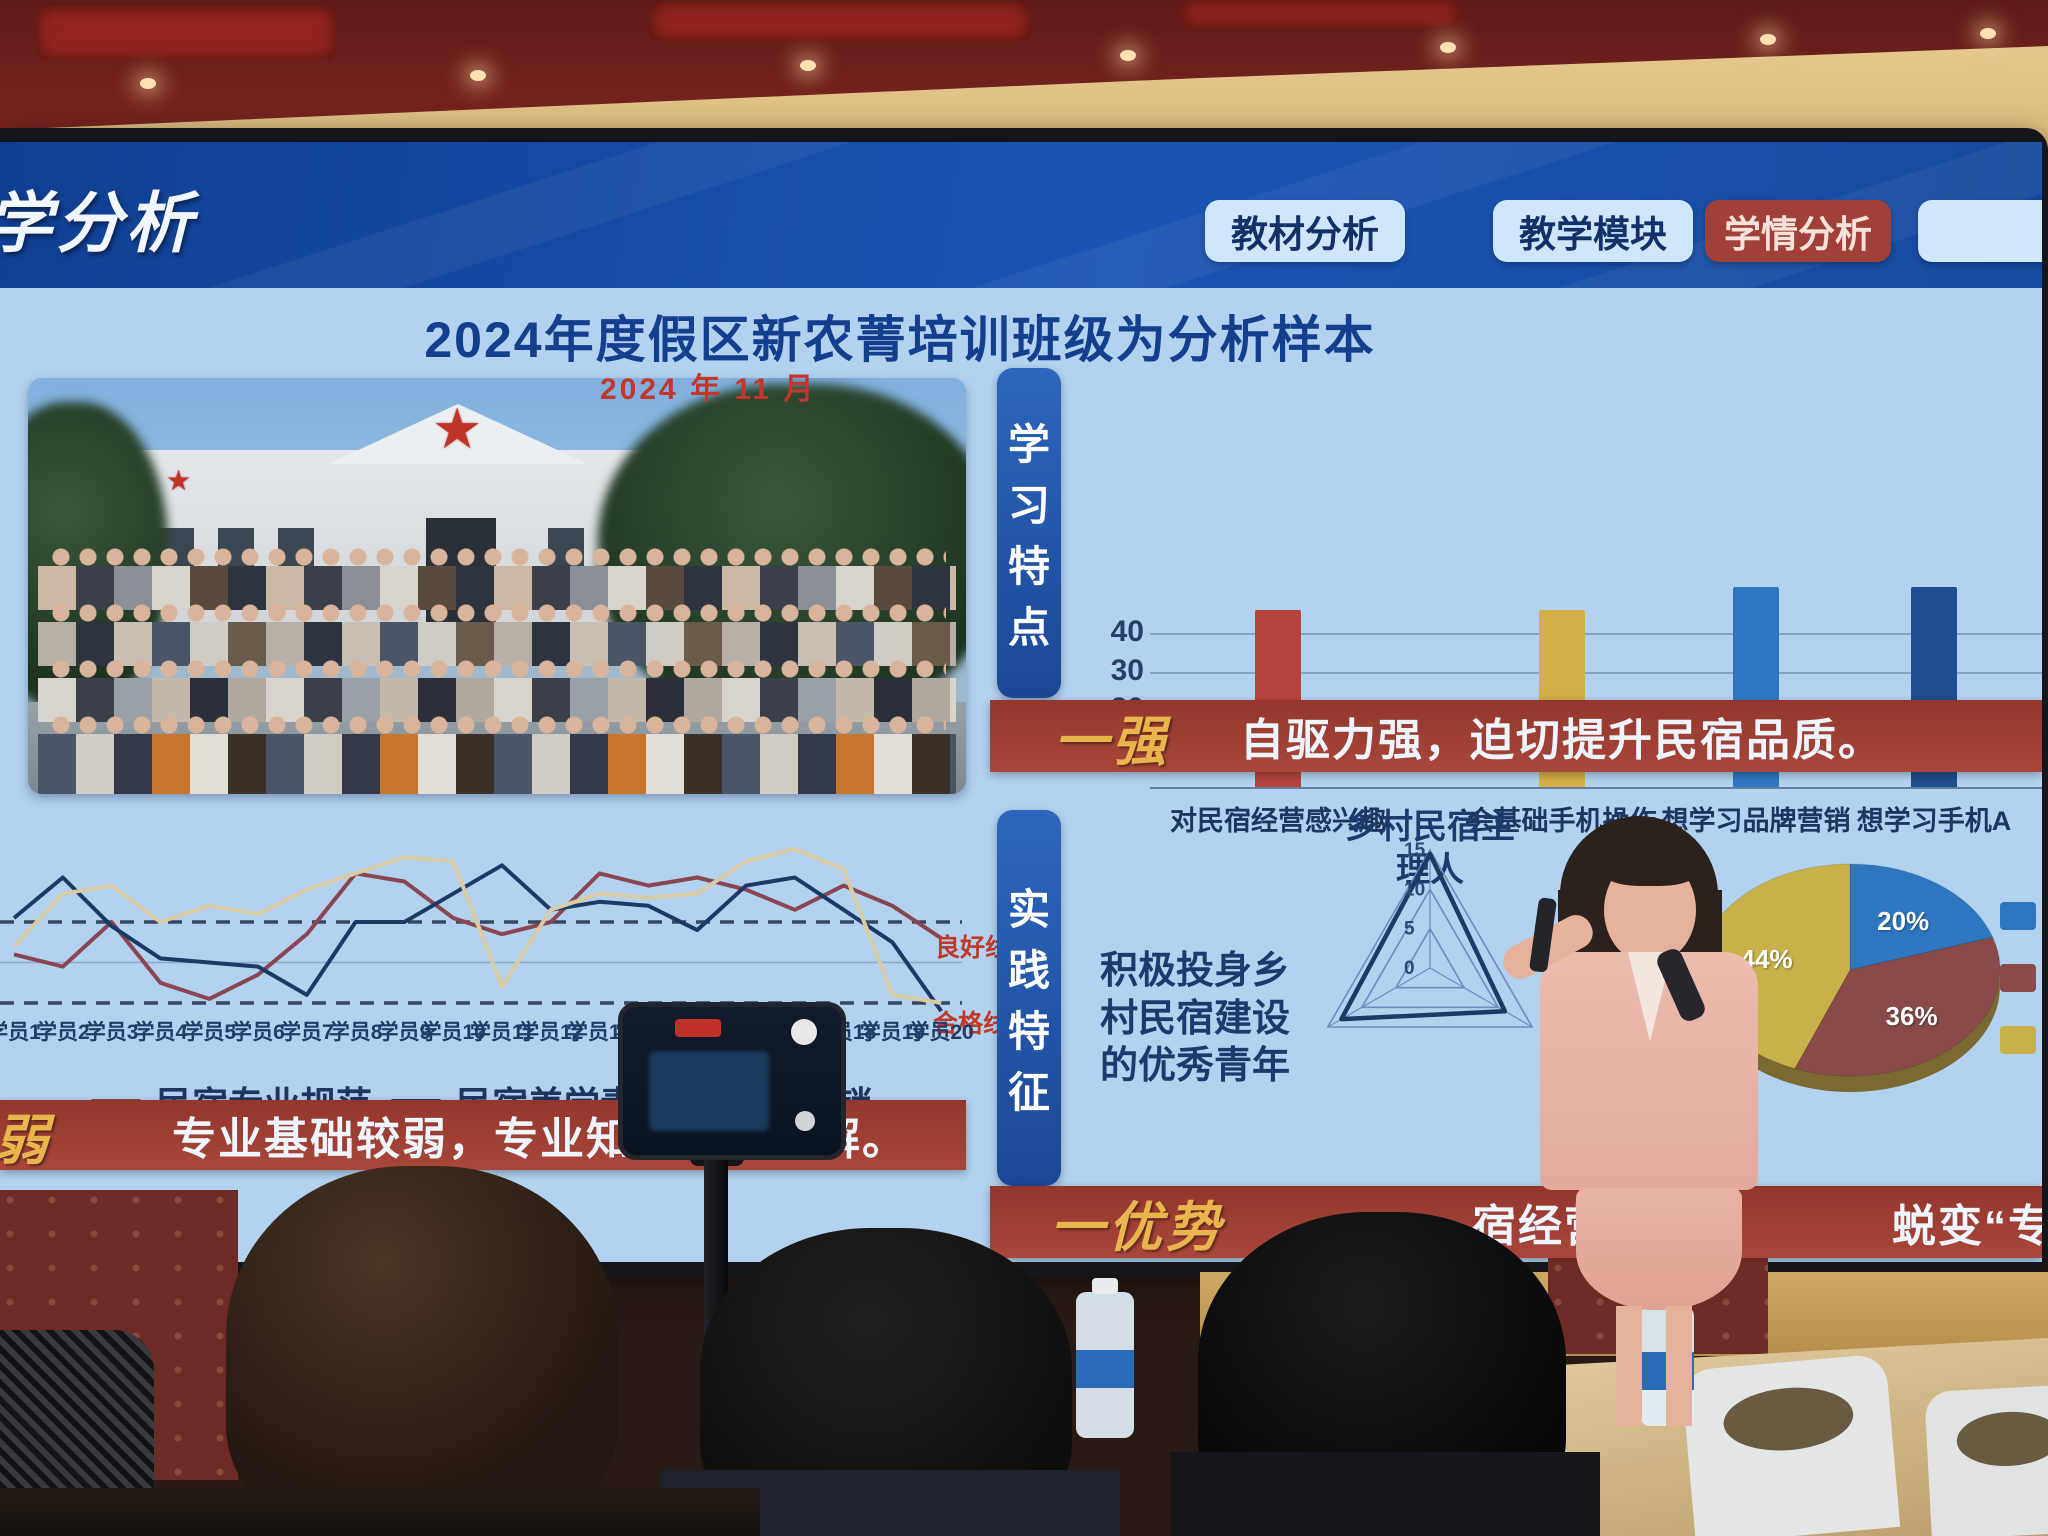  Describe the element at coordinates (1137, 1227) in the screenshot. I see `advantage-band-label: 一优势` at that location.